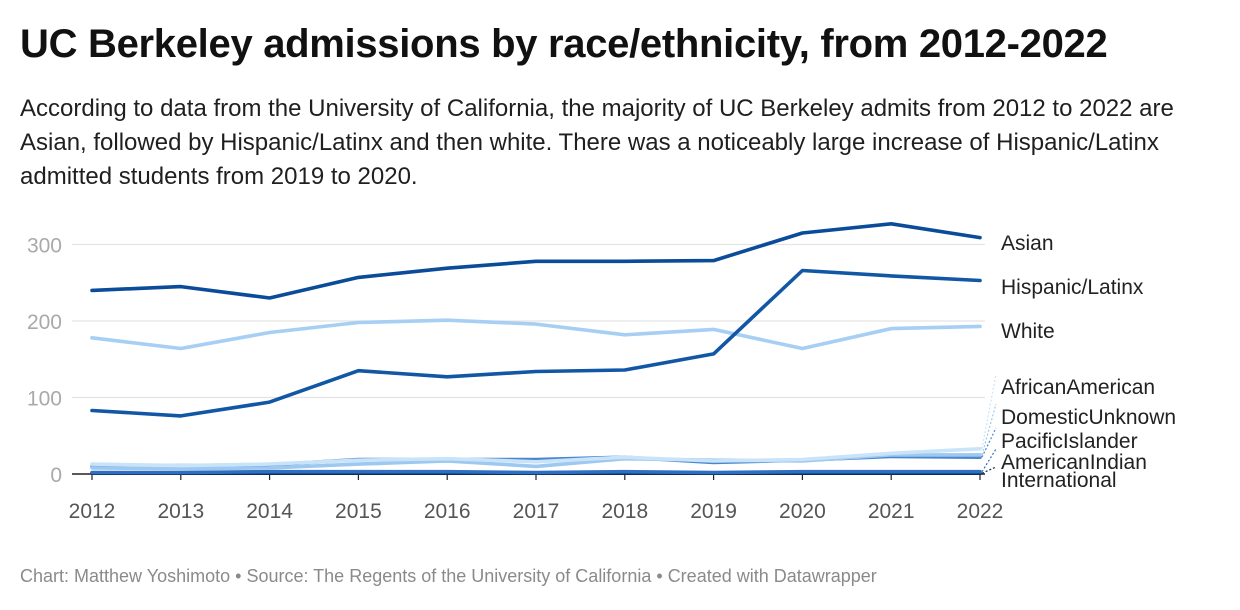 The image size is (1240, 610). I want to click on y-tick-label: 200, so click(44, 322).